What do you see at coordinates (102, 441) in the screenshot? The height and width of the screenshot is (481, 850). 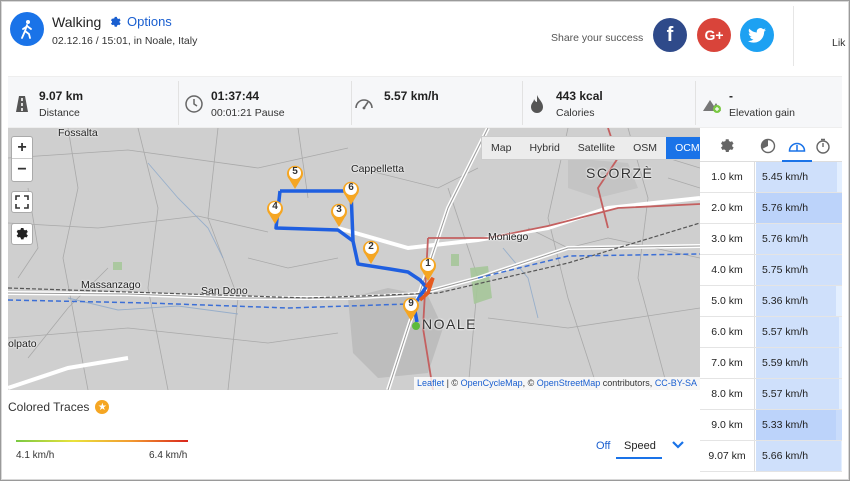 I see `speed-gradient-legend` at bounding box center [102, 441].